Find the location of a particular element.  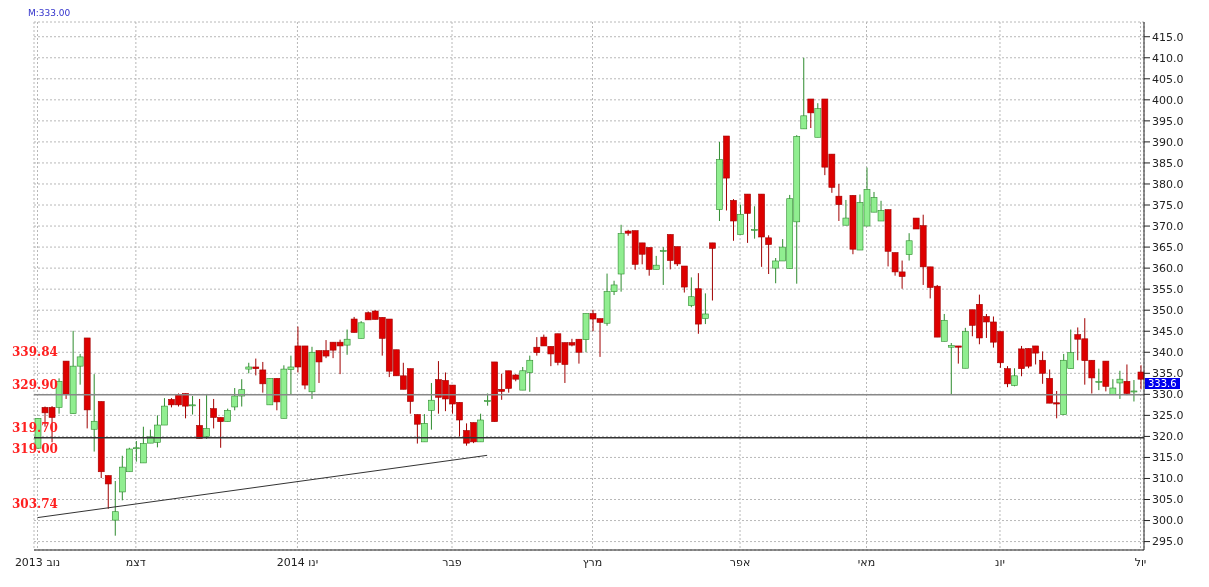

y-tick-label: 320.0 is located at coordinates (1168, 437).